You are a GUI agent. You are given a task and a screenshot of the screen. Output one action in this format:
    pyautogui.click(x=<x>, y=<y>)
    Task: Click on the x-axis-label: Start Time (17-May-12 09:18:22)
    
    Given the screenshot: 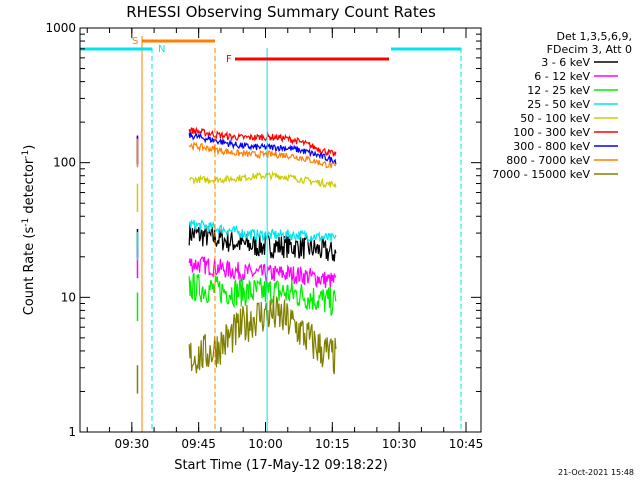 What is the action you would take?
    pyautogui.click(x=281, y=465)
    